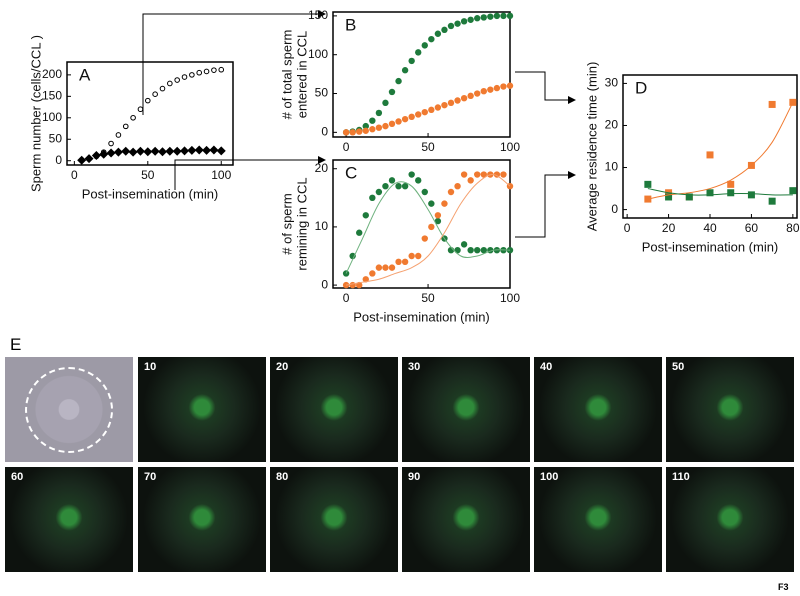 The image size is (800, 596). What do you see at coordinates (678, 367) in the screenshot?
I see `time-label: 50` at bounding box center [678, 367].